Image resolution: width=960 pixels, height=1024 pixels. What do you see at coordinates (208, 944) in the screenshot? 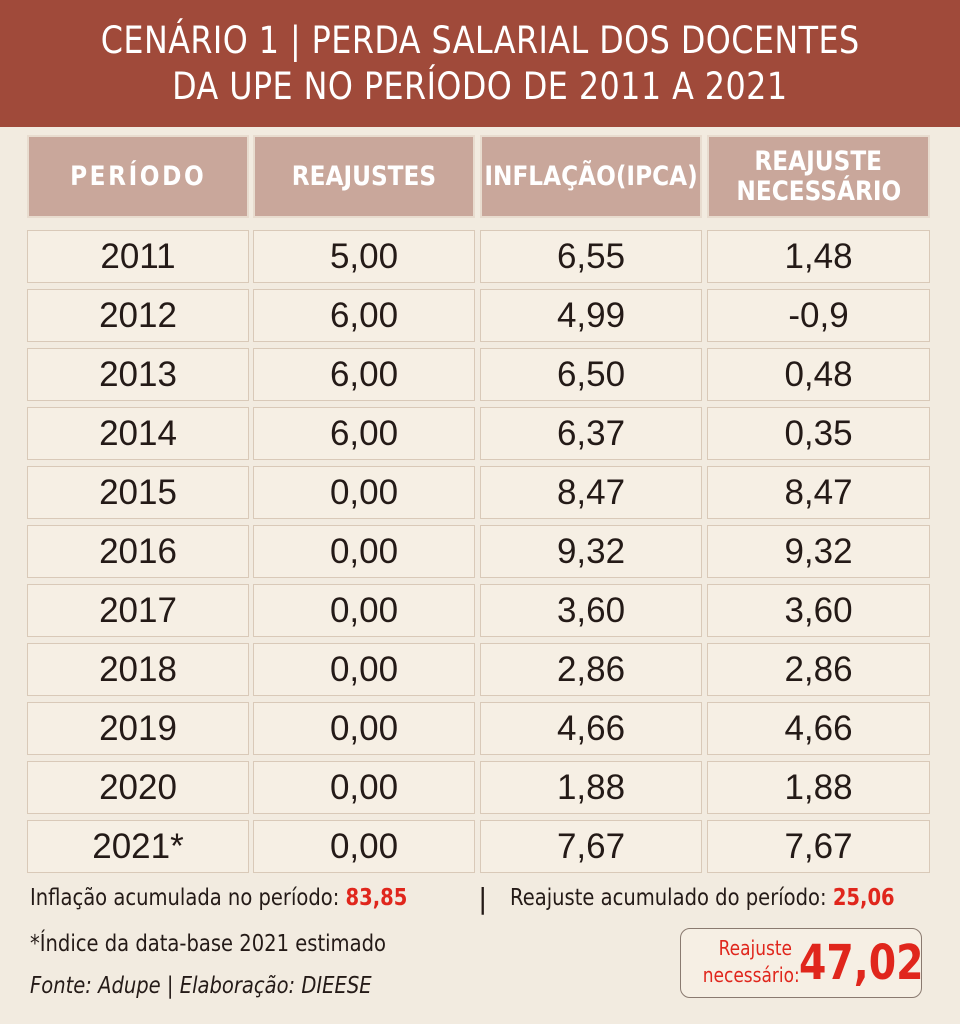
I see `footnote: *Índice da data-base 2021 estimado` at bounding box center [208, 944].